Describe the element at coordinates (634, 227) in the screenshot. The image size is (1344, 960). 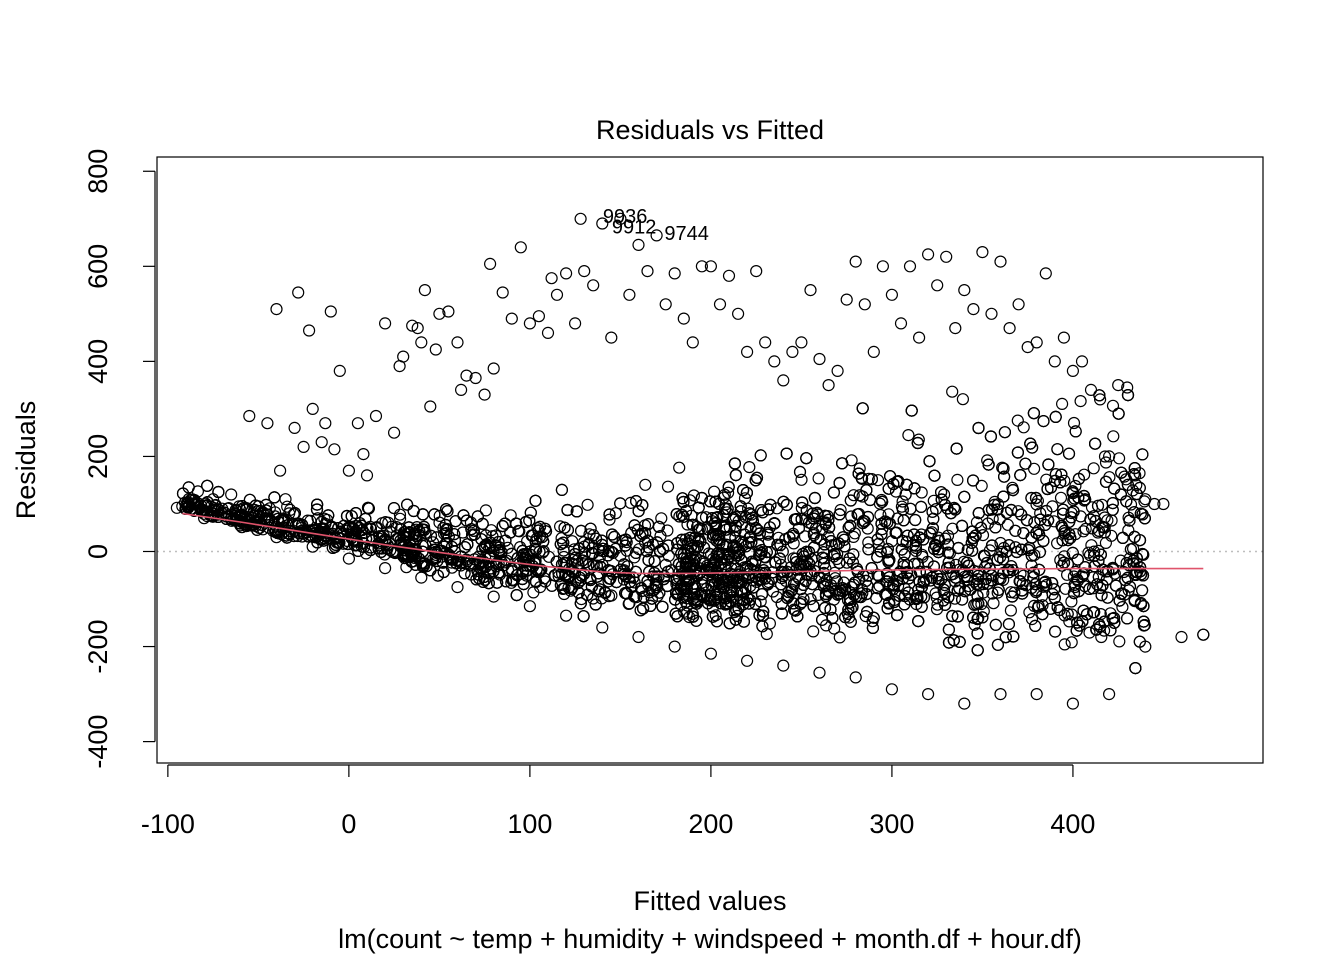
I see `outlier-label: 9912` at that location.